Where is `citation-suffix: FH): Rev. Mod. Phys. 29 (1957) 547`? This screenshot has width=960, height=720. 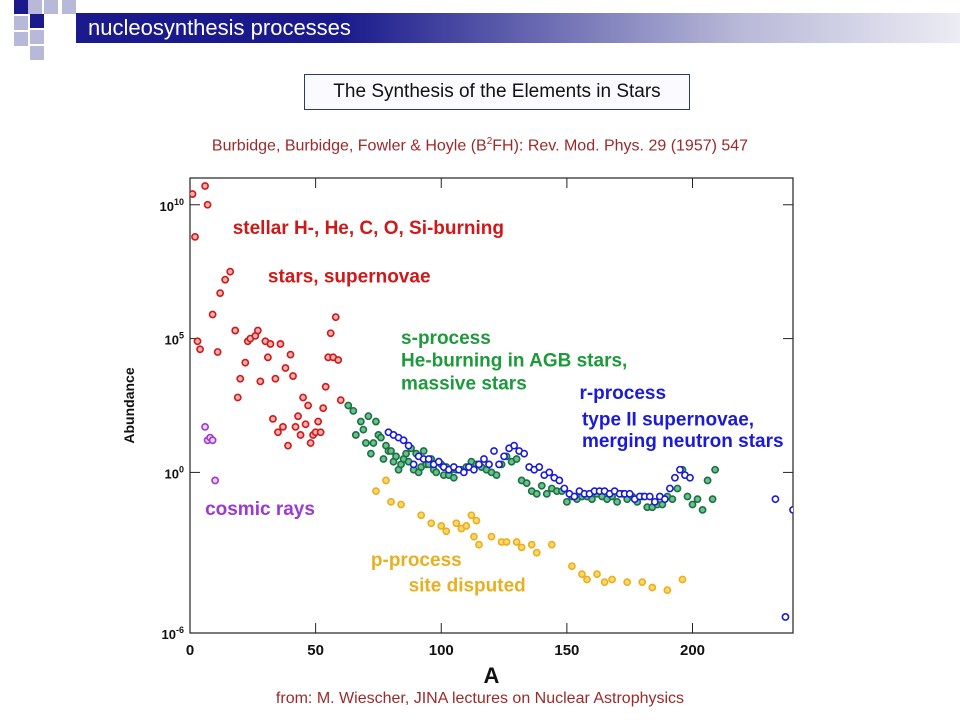 citation-suffix: FH): Rev. Mod. Phys. 29 (1957) 547 is located at coordinates (620, 146).